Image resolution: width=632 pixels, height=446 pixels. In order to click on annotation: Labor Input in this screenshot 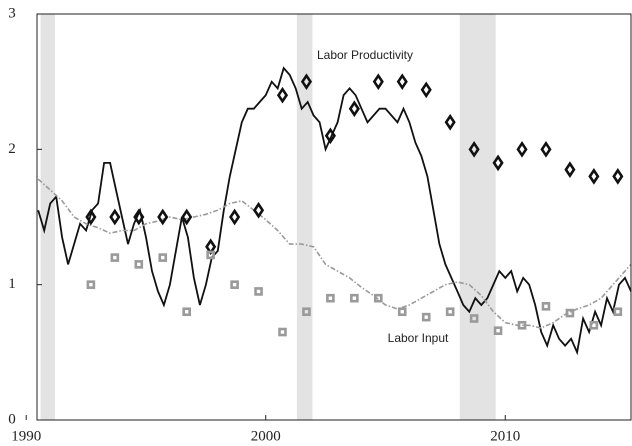, I will do `click(418, 338)`.